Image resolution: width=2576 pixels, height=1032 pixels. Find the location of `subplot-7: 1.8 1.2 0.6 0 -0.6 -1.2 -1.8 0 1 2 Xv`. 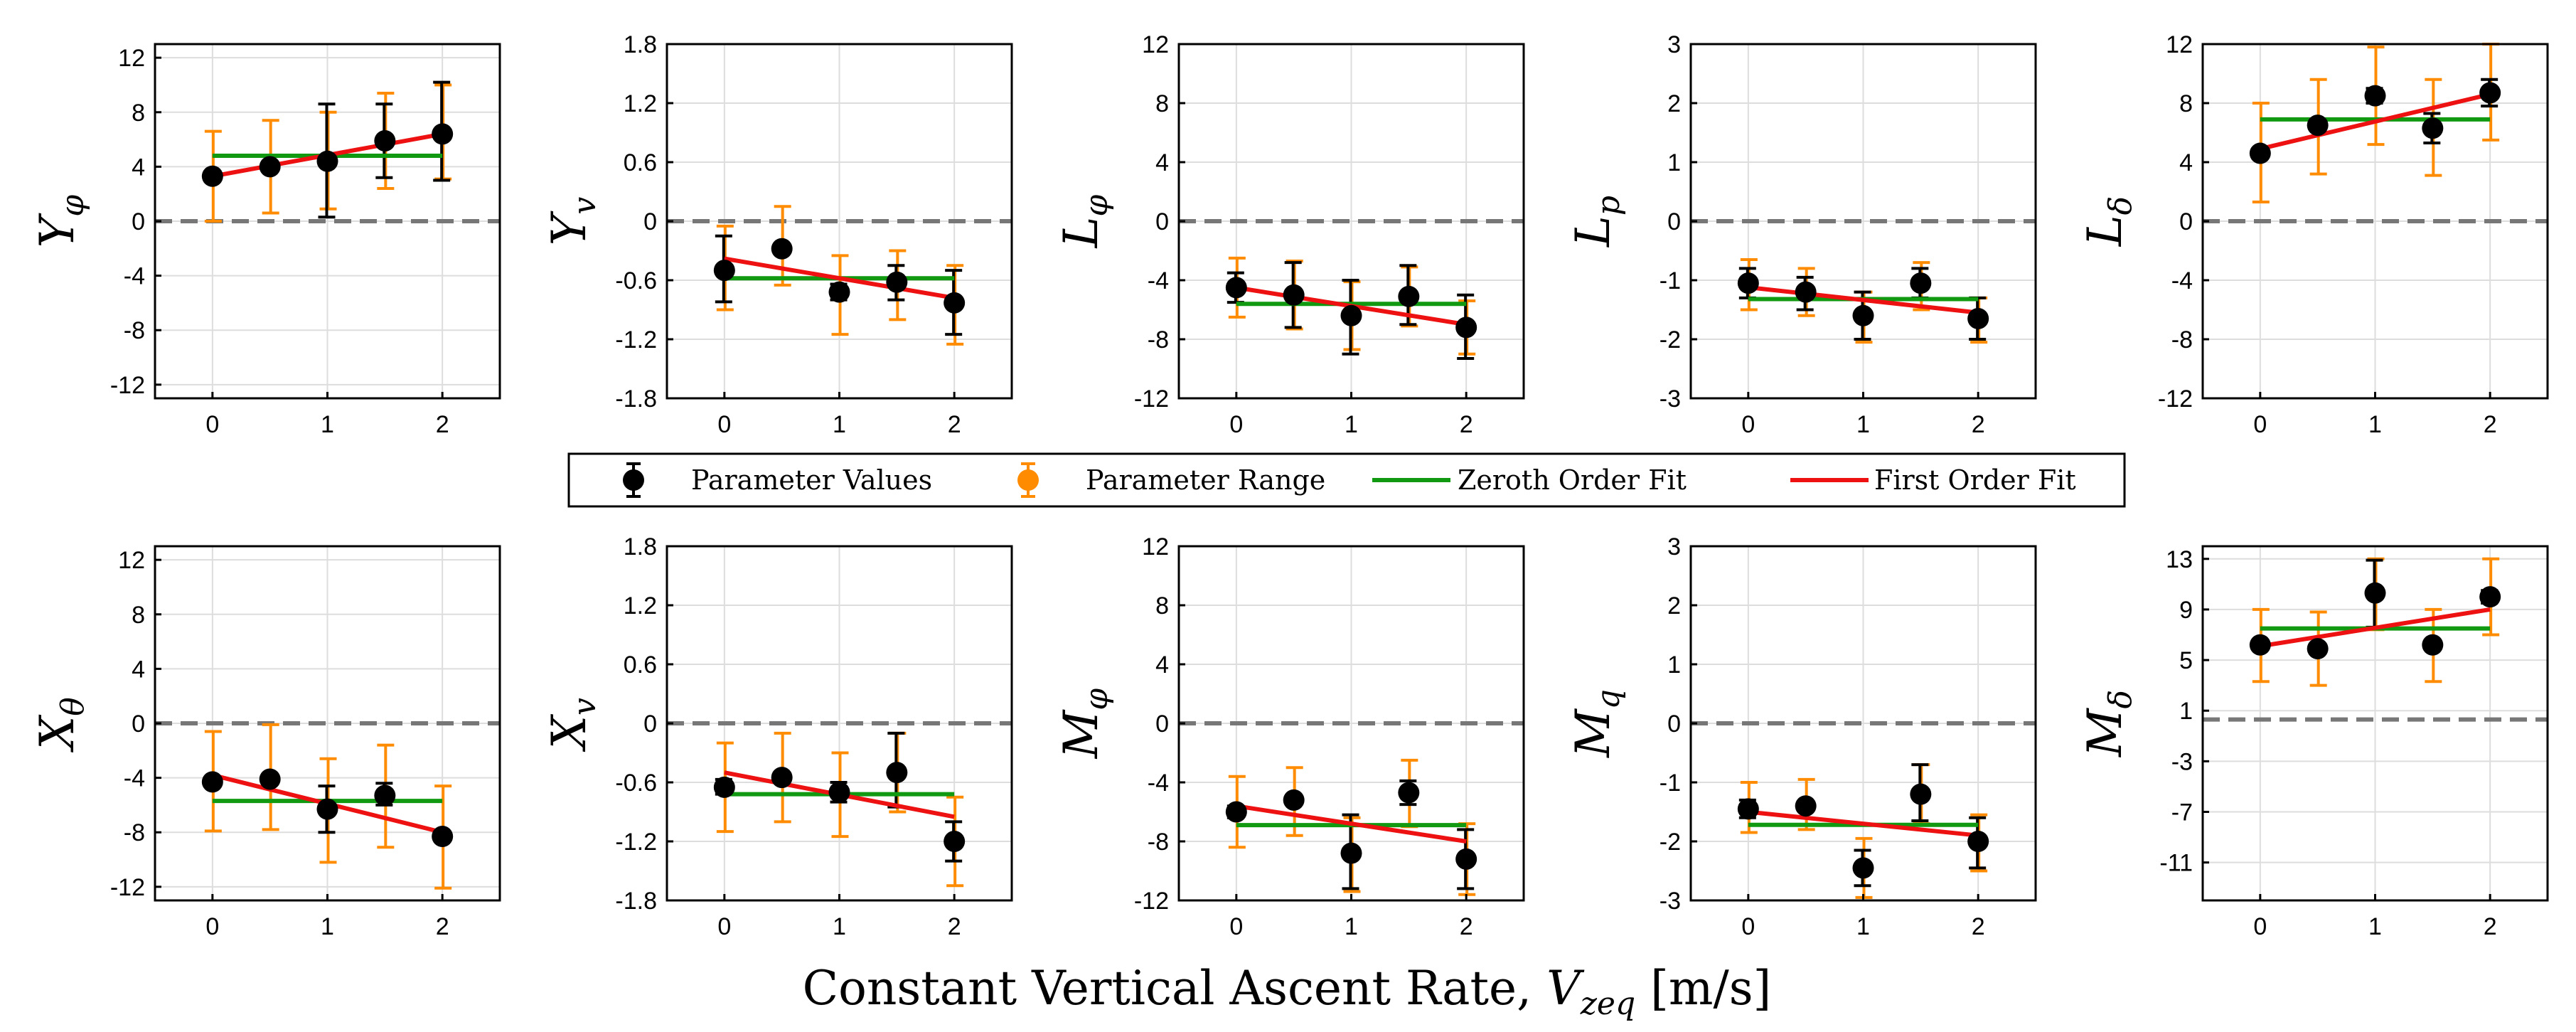

subplot-7: 1.8 1.2 0.6 0 -0.6 -1.2 -1.8 0 1 2 Xv is located at coordinates (777, 736).